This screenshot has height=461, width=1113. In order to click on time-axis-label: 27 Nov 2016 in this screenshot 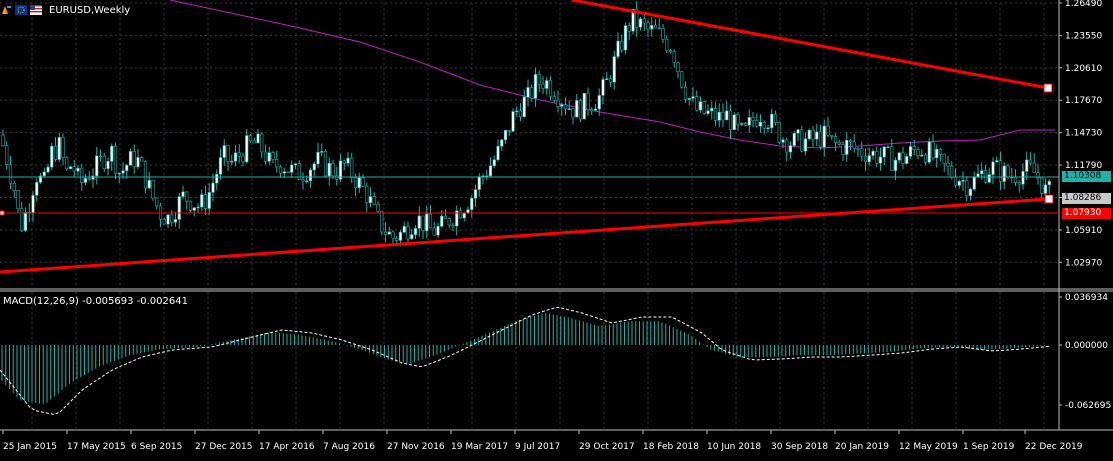, I will do `click(416, 447)`.